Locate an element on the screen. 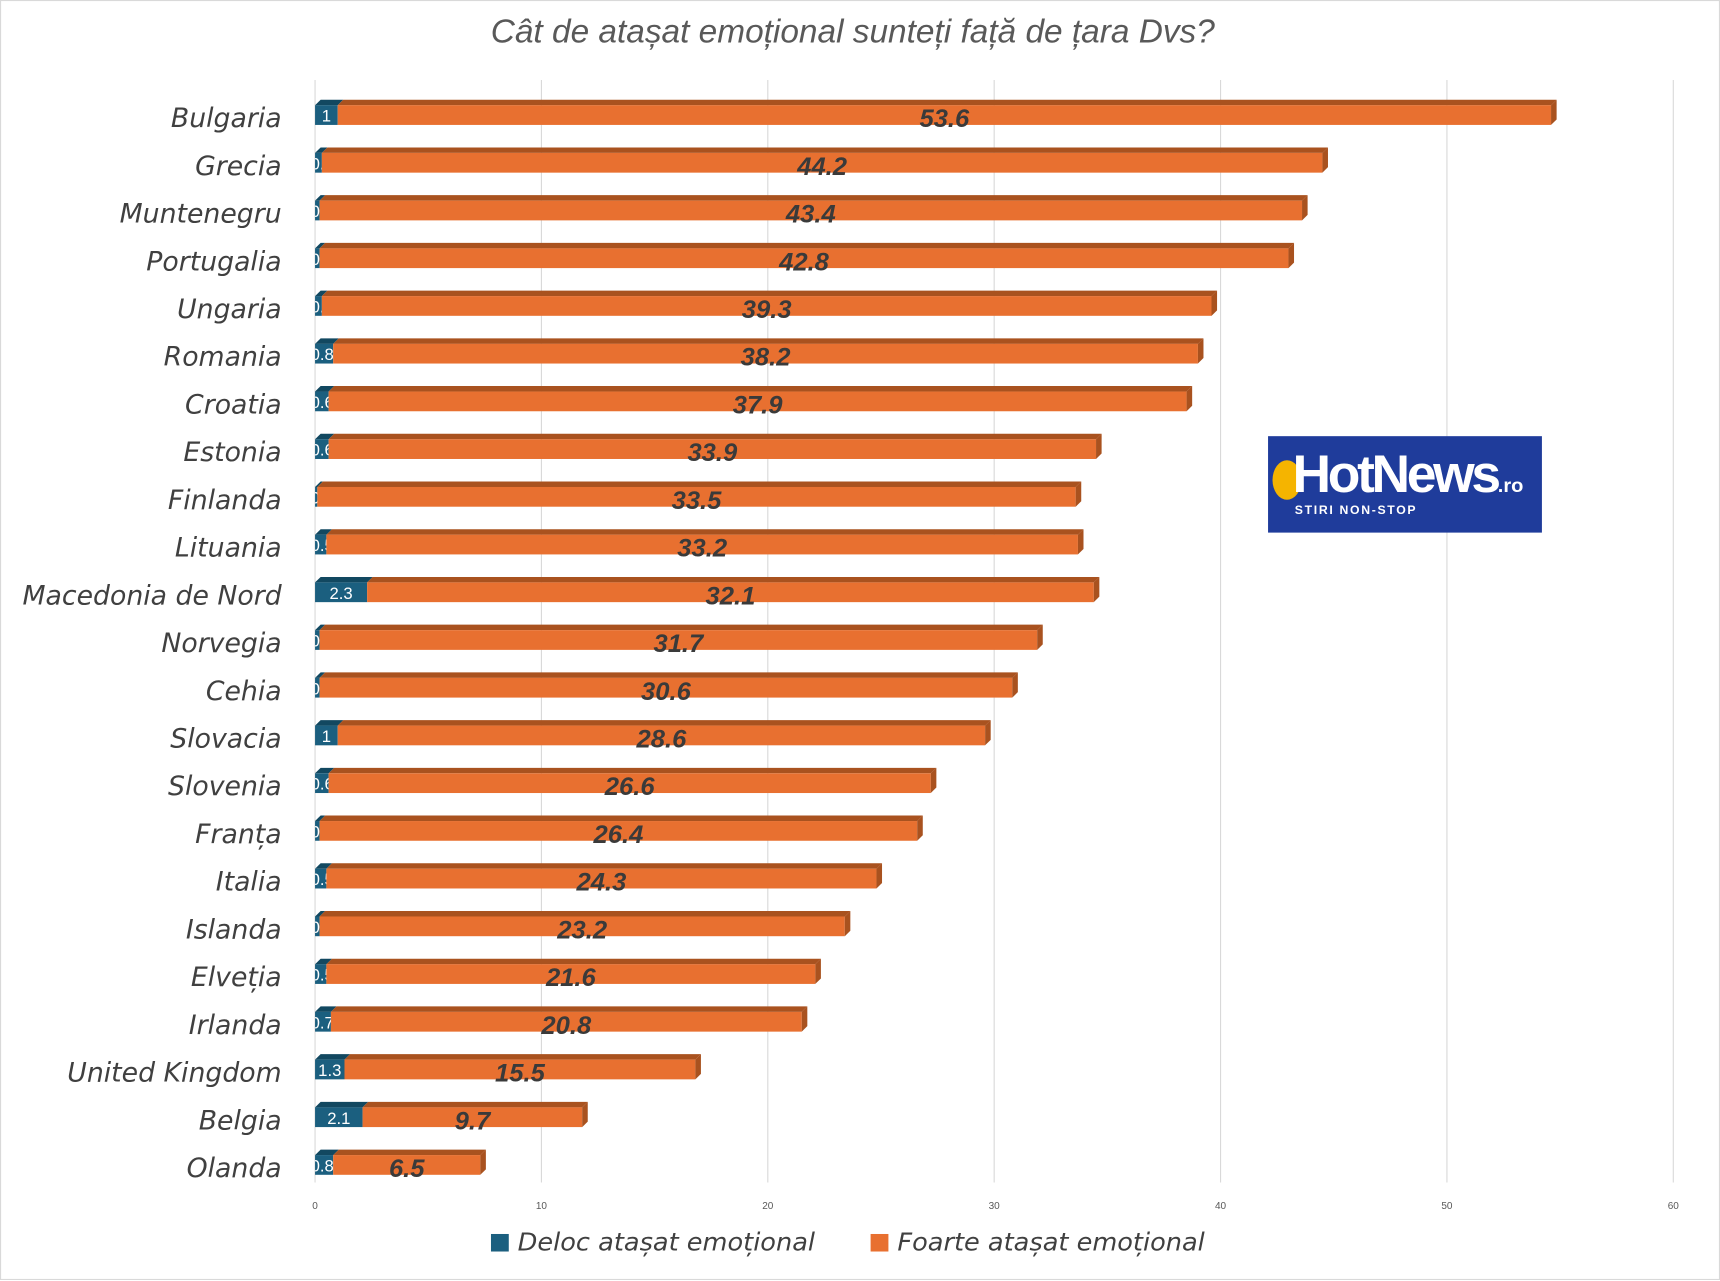 The height and width of the screenshot is (1281, 1720). legend-item-deloc: Deloc atașat emoțional is located at coordinates (653, 1242).